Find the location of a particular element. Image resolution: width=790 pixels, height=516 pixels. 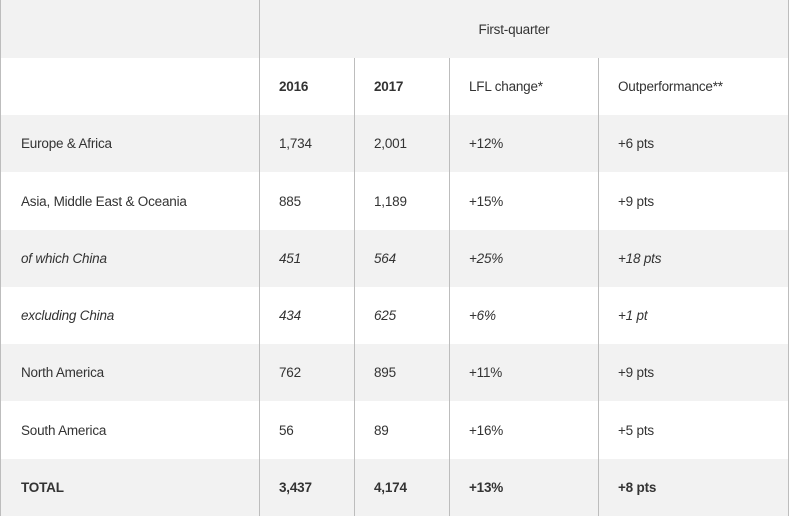

row-label: excluding China is located at coordinates (68, 315).